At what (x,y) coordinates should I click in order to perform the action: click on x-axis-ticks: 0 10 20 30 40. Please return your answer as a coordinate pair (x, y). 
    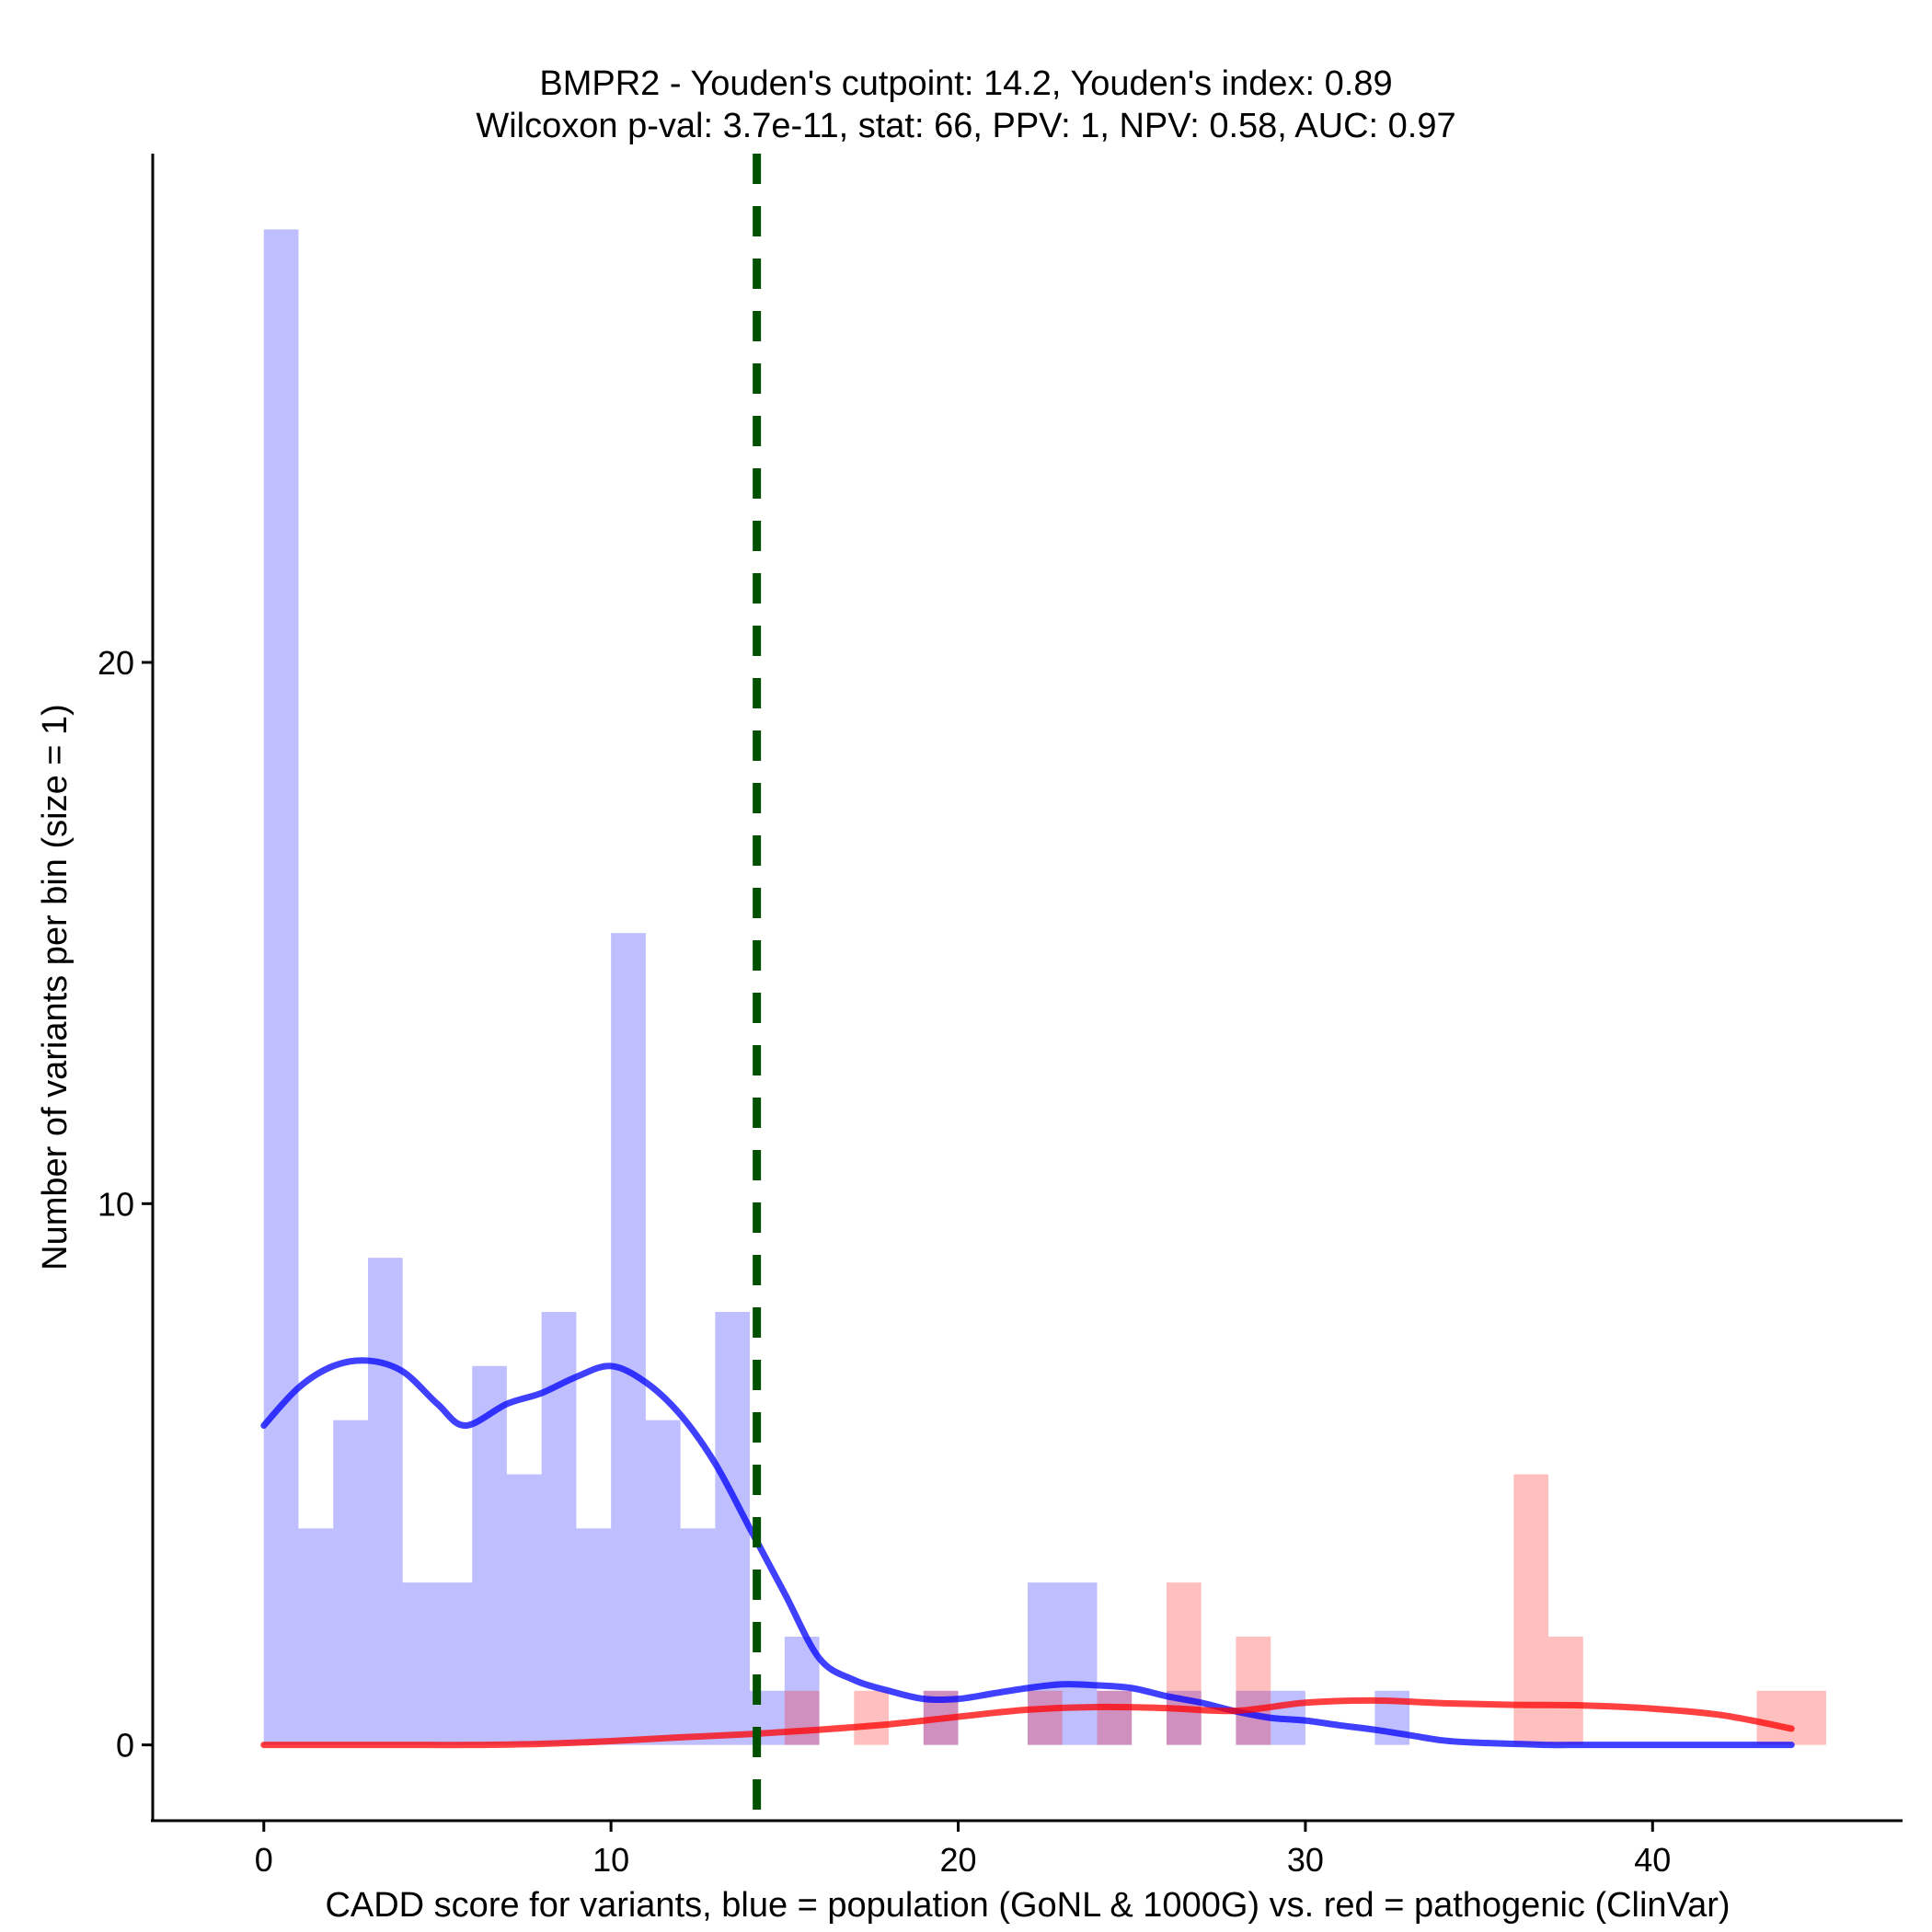
    Looking at the image, I should click on (963, 1850).